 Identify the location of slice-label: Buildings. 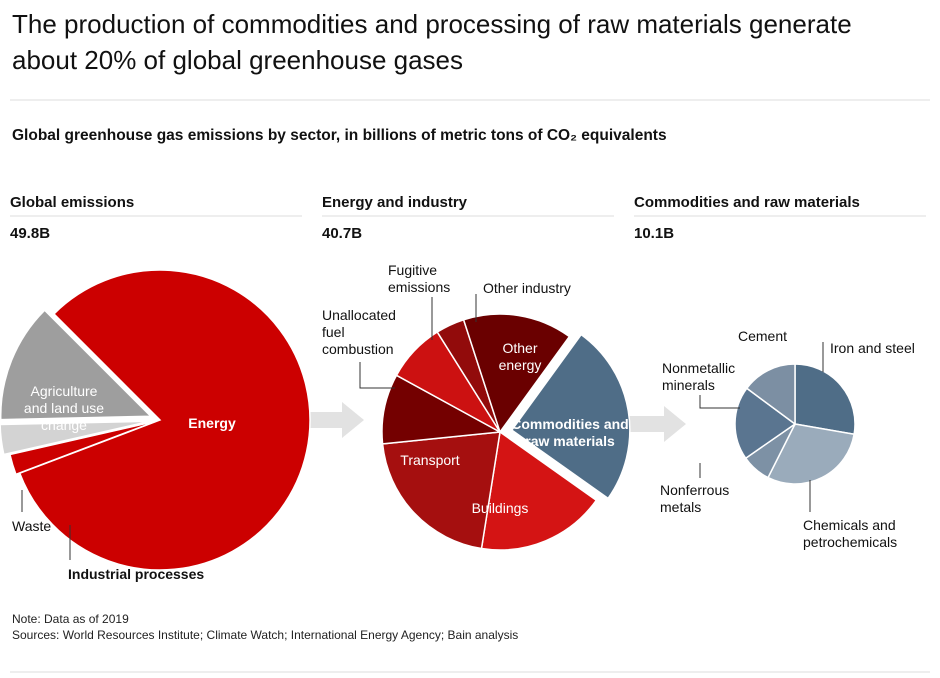
(500, 508).